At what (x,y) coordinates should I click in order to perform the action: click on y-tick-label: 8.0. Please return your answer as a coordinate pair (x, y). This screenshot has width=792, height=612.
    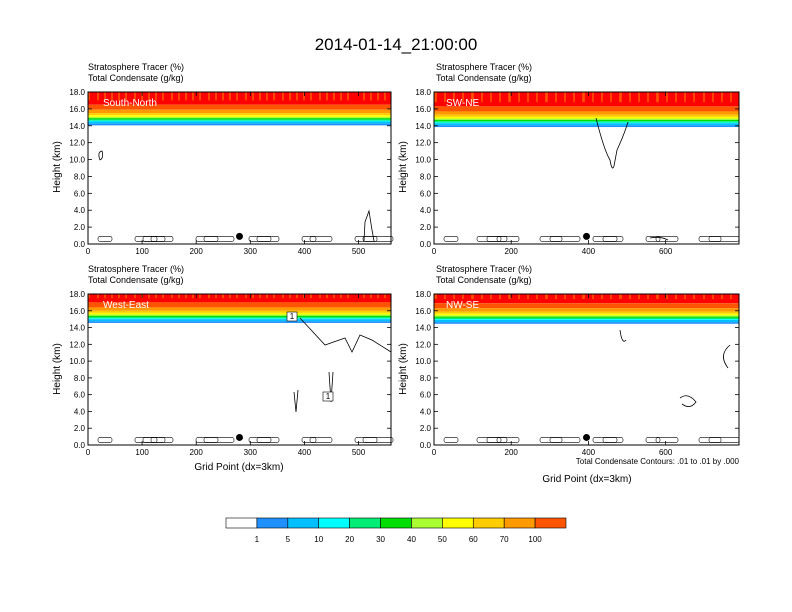
    Looking at the image, I should click on (80, 378).